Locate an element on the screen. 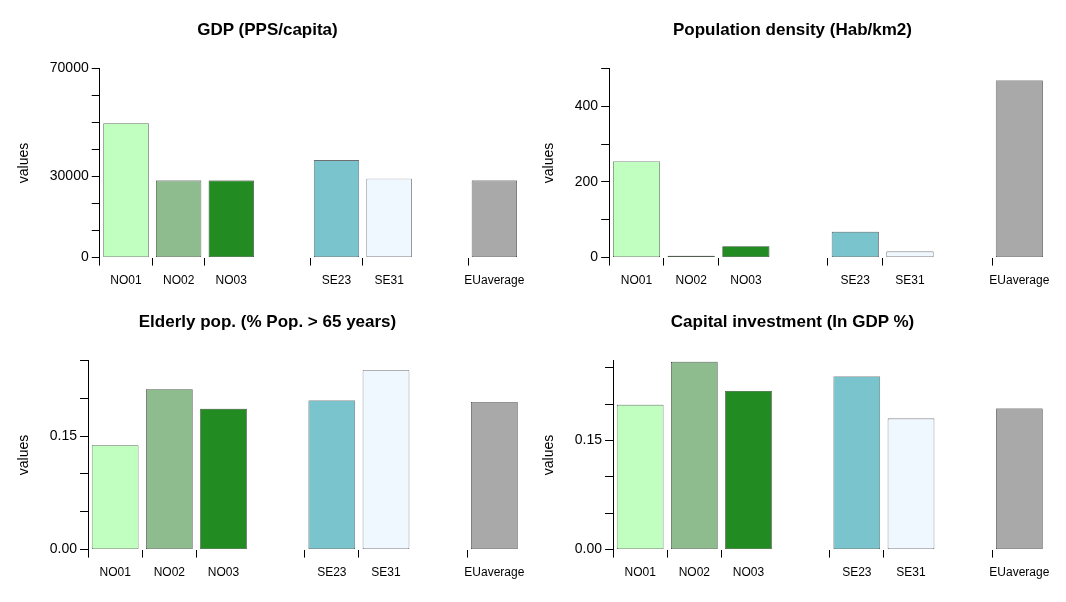 The width and height of the screenshot is (1066, 602). y-tick-label: 200 is located at coordinates (586, 180).